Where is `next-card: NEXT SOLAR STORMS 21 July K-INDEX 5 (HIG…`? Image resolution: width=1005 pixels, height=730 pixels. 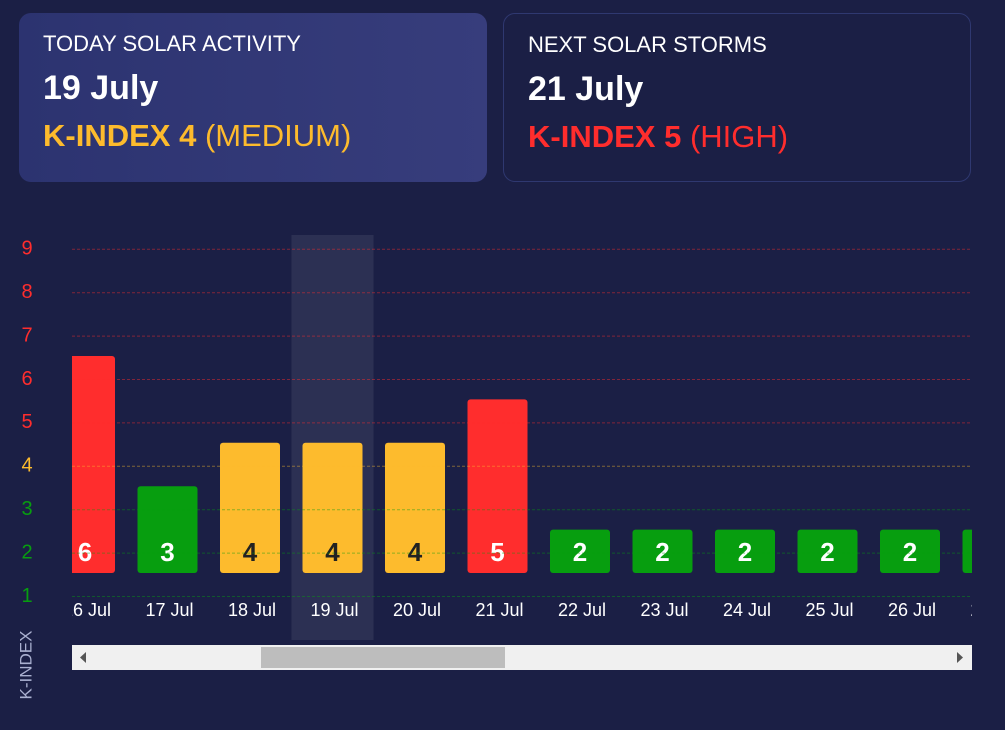 next-card: NEXT SOLAR STORMS 21 July K-INDEX 5 (HIG… is located at coordinates (737, 97).